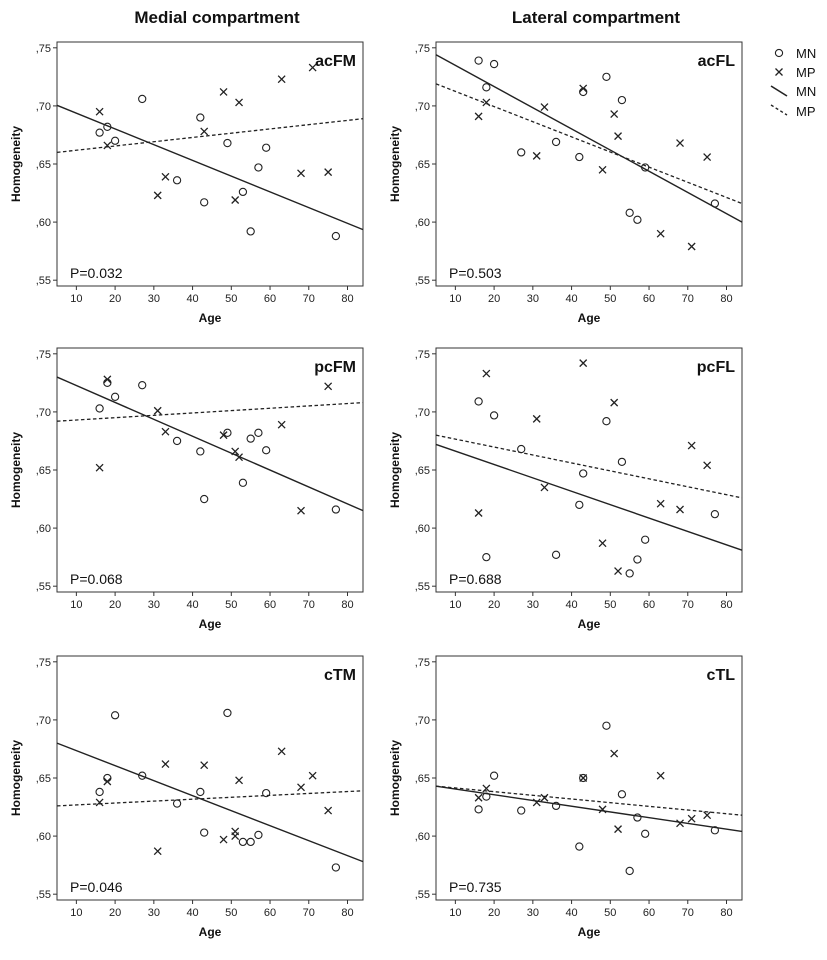 This screenshot has width=827, height=960. Describe the element at coordinates (43, 49) in the screenshot. I see `y-tick-label: ,75` at that location.